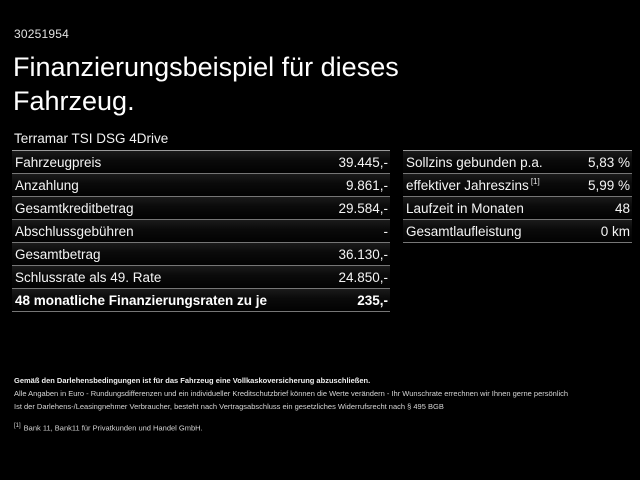 This screenshot has width=640, height=480. I want to click on table-row-laufzeit: Laufzeit in Monaten 48, so click(517, 208).